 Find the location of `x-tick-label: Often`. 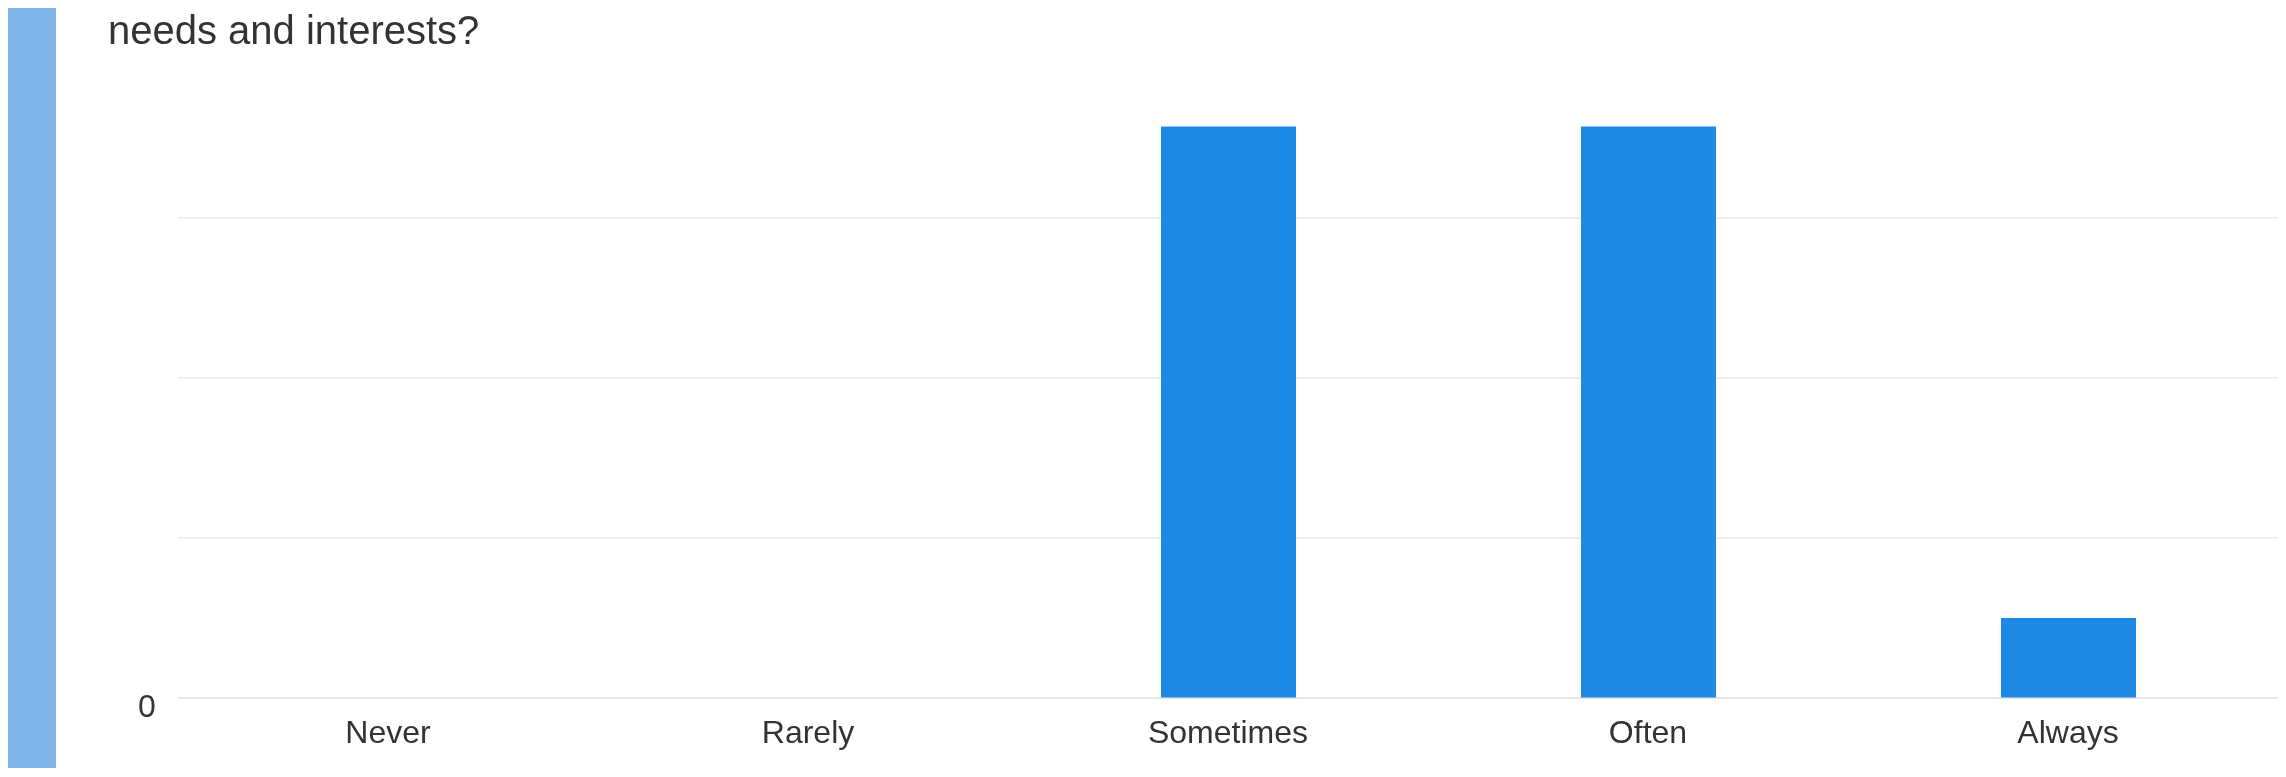

x-tick-label: Often is located at coordinates (1648, 731).